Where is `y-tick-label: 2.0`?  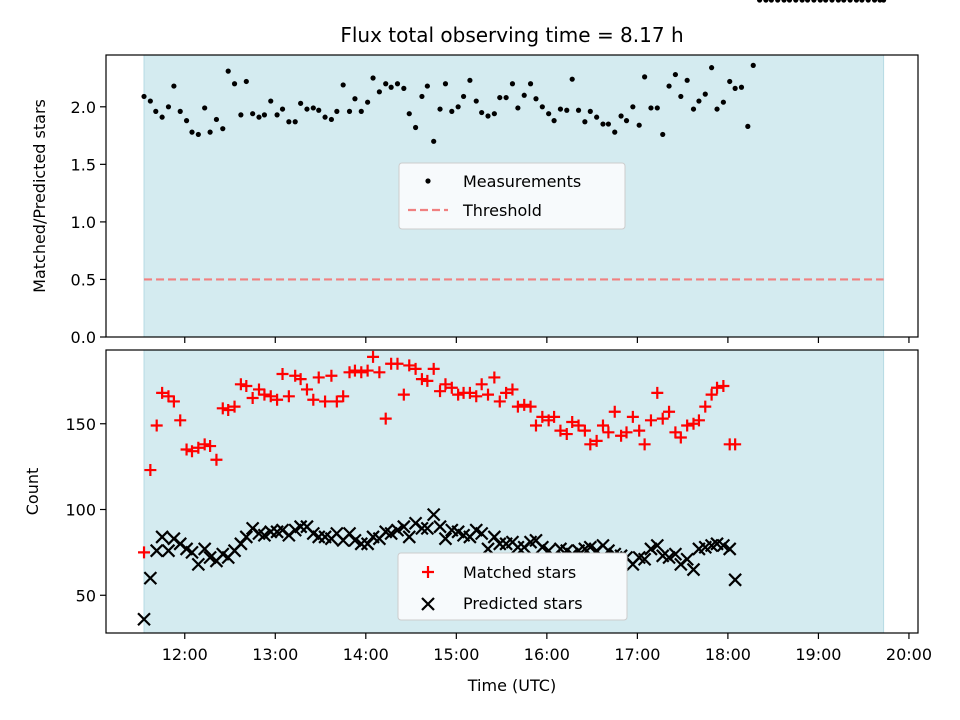 y-tick-label: 2.0 is located at coordinates (83, 107).